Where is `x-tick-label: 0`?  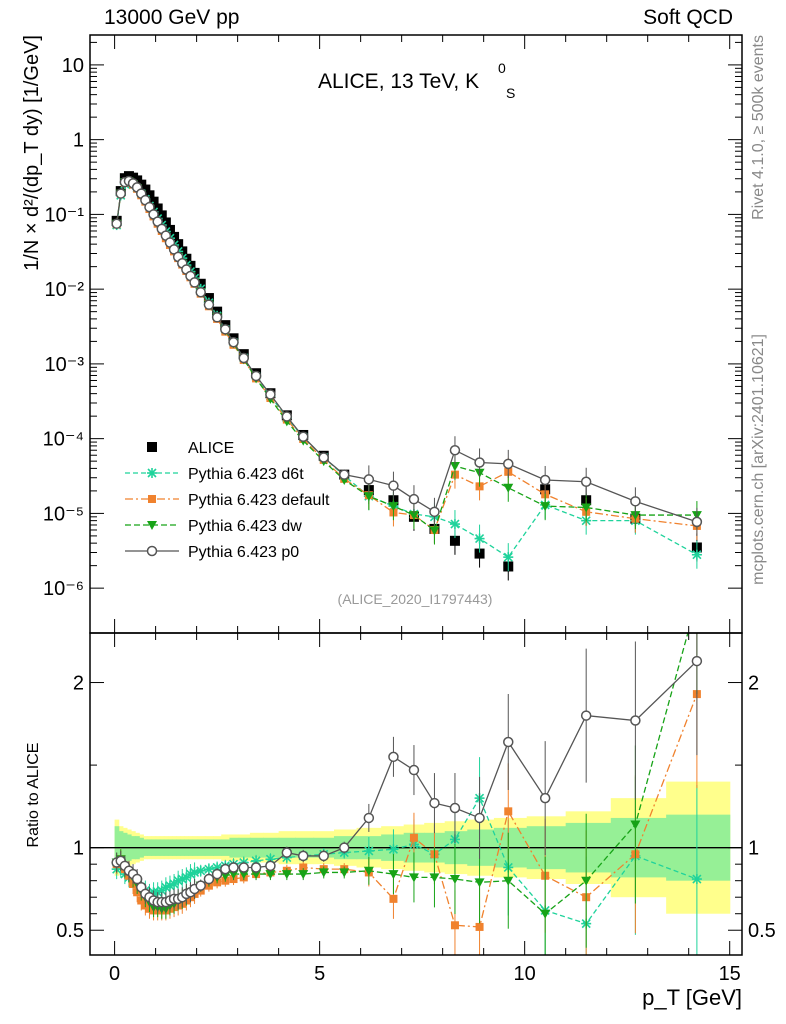
x-tick-label: 0 is located at coordinates (114, 974).